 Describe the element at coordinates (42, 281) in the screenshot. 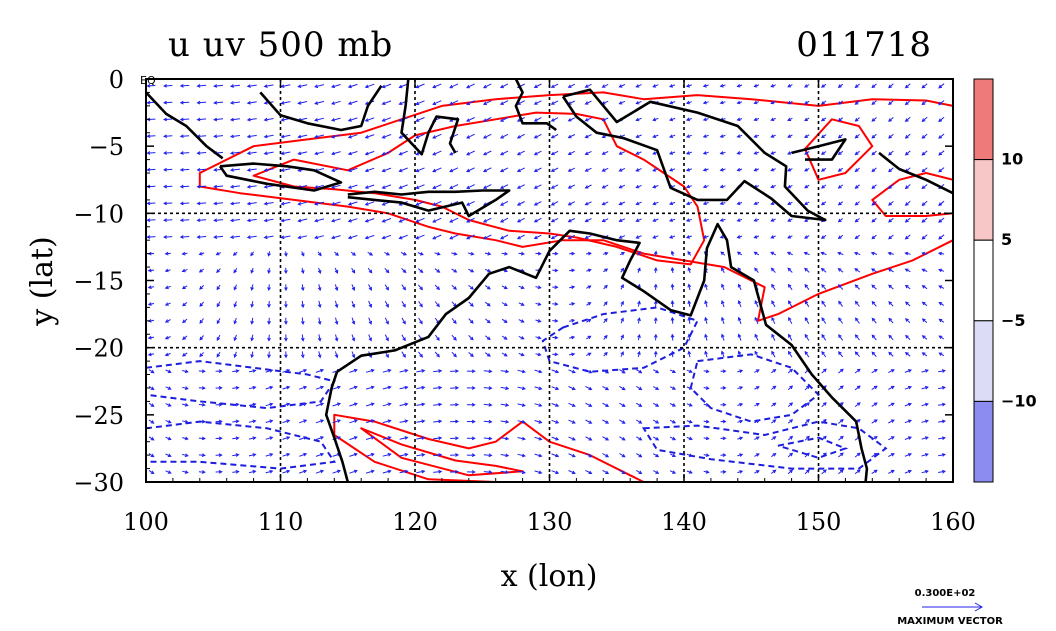

I see `y-axis-title: y (lat)` at that location.